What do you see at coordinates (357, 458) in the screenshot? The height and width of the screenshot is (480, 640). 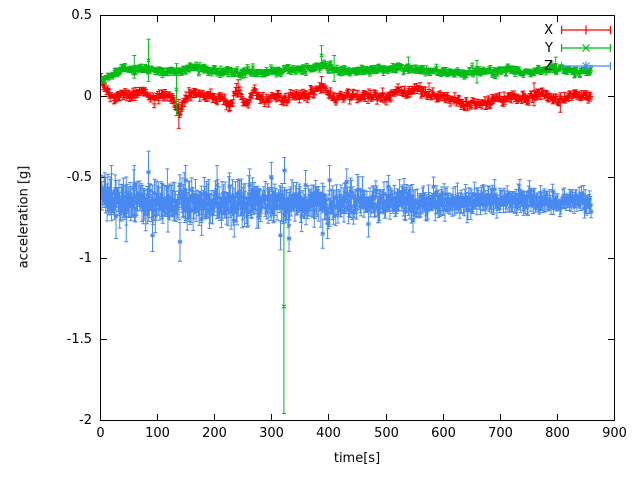 I see `x-axis-label: time[s]` at bounding box center [357, 458].